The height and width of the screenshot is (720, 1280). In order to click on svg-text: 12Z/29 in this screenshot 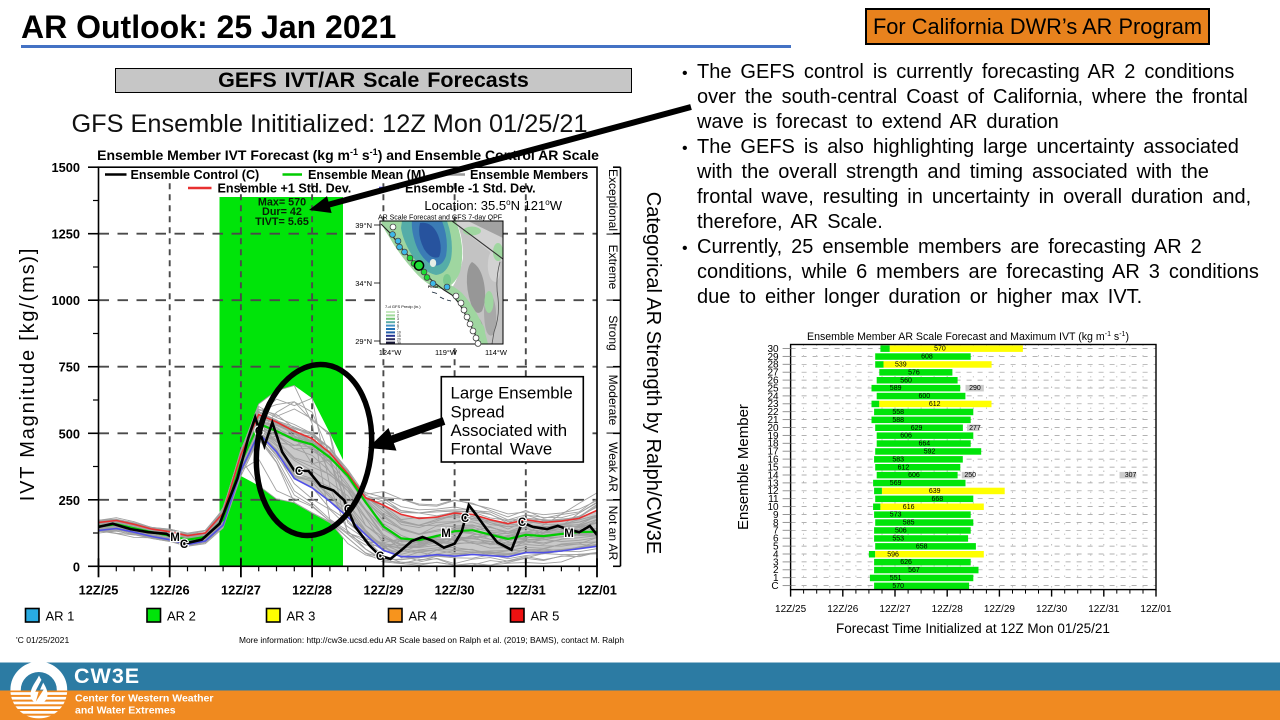, I will do `click(383, 590)`.